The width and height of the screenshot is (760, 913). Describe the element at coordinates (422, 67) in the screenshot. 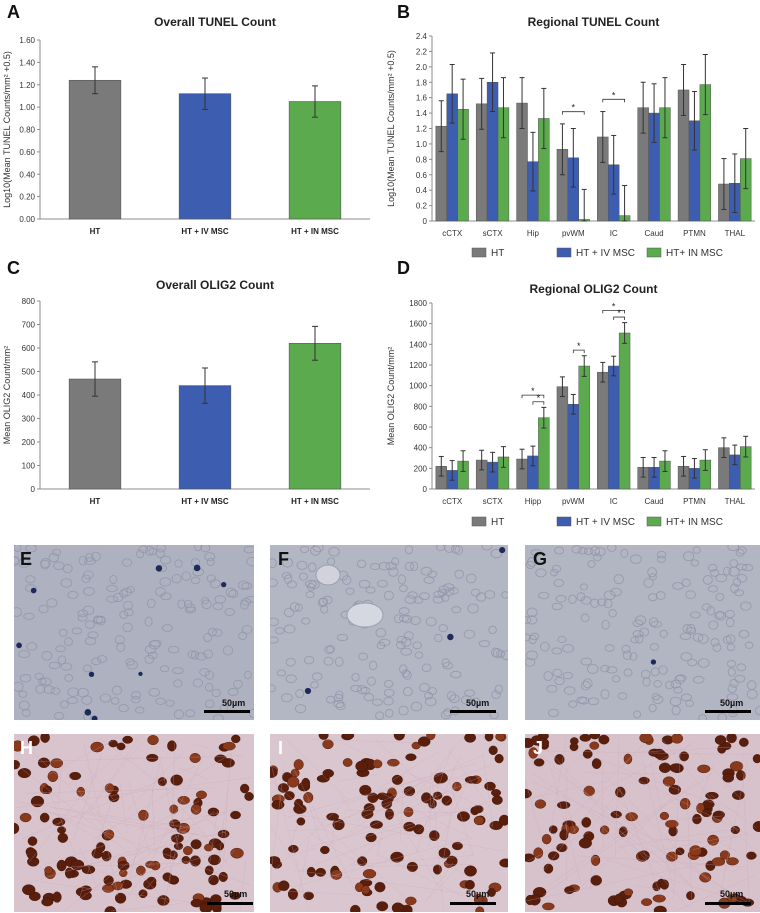

I see `y-tick-label: 2.0` at that location.